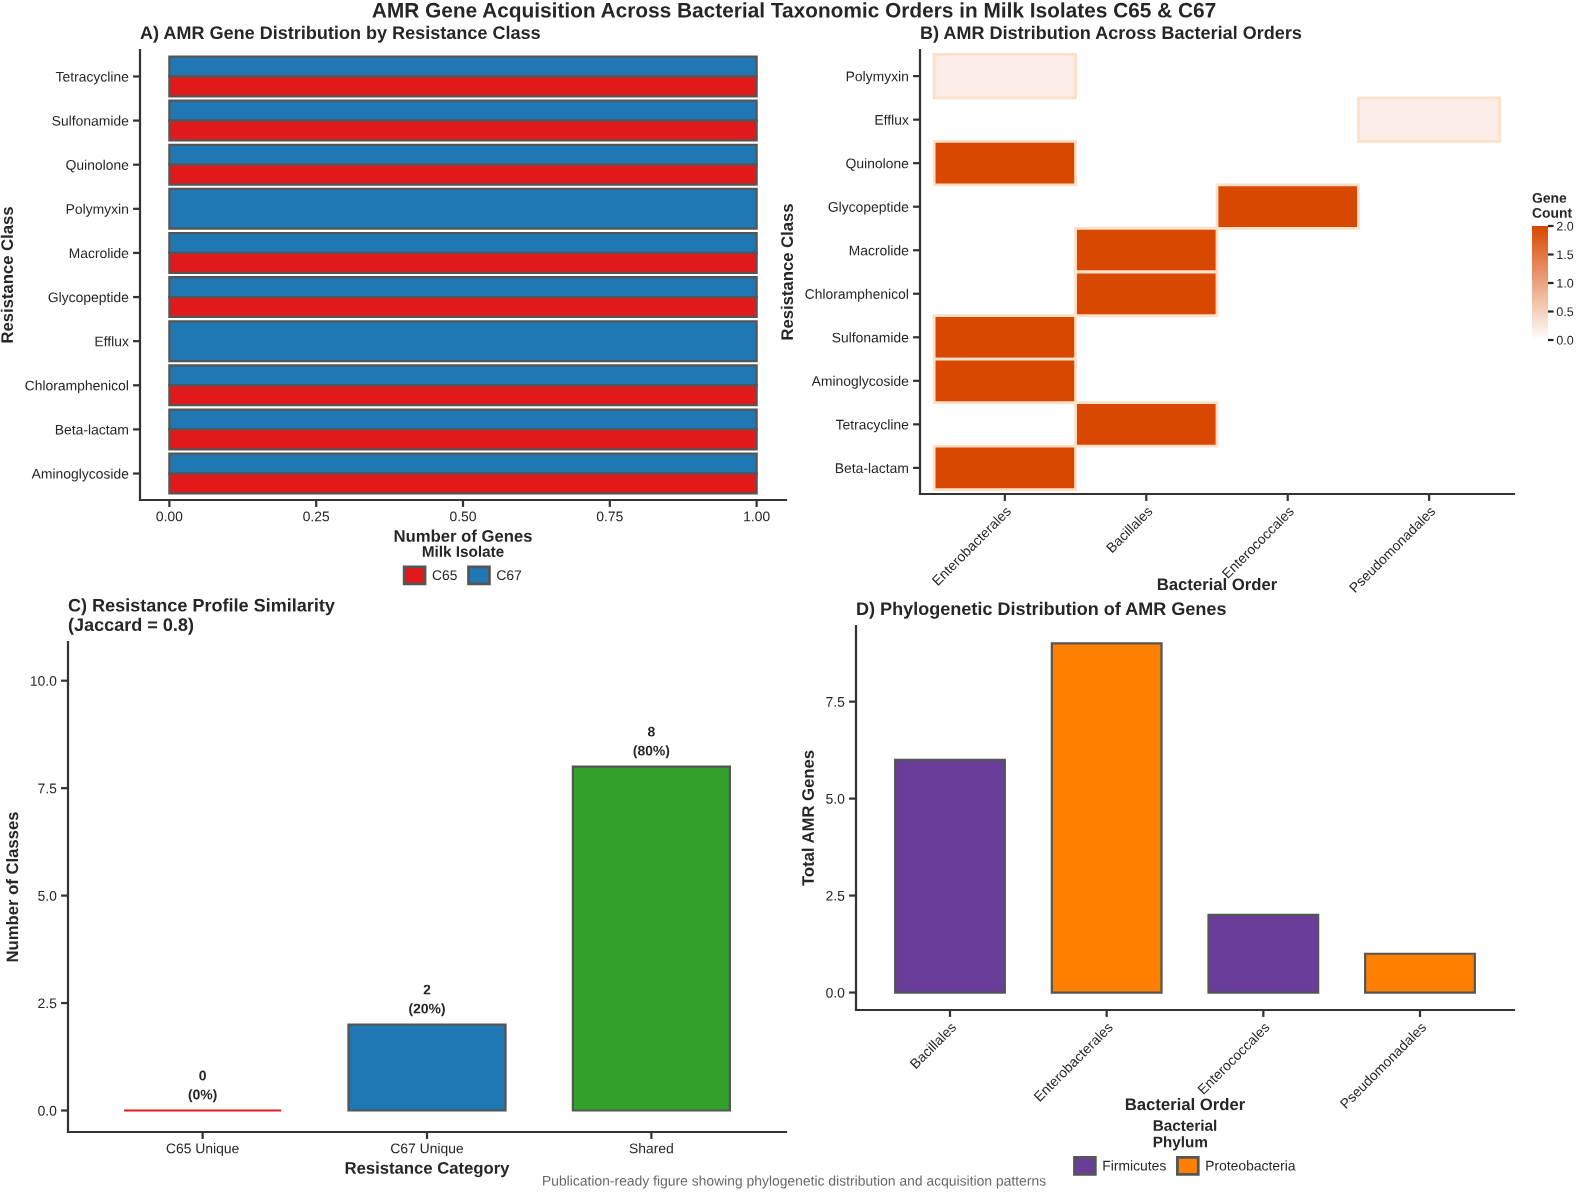 Image resolution: width=1588 pixels, height=1194 pixels. What do you see at coordinates (340, 34) in the screenshot?
I see `chart-title: A) AMR Gene Distribution by Resistance Class` at bounding box center [340, 34].